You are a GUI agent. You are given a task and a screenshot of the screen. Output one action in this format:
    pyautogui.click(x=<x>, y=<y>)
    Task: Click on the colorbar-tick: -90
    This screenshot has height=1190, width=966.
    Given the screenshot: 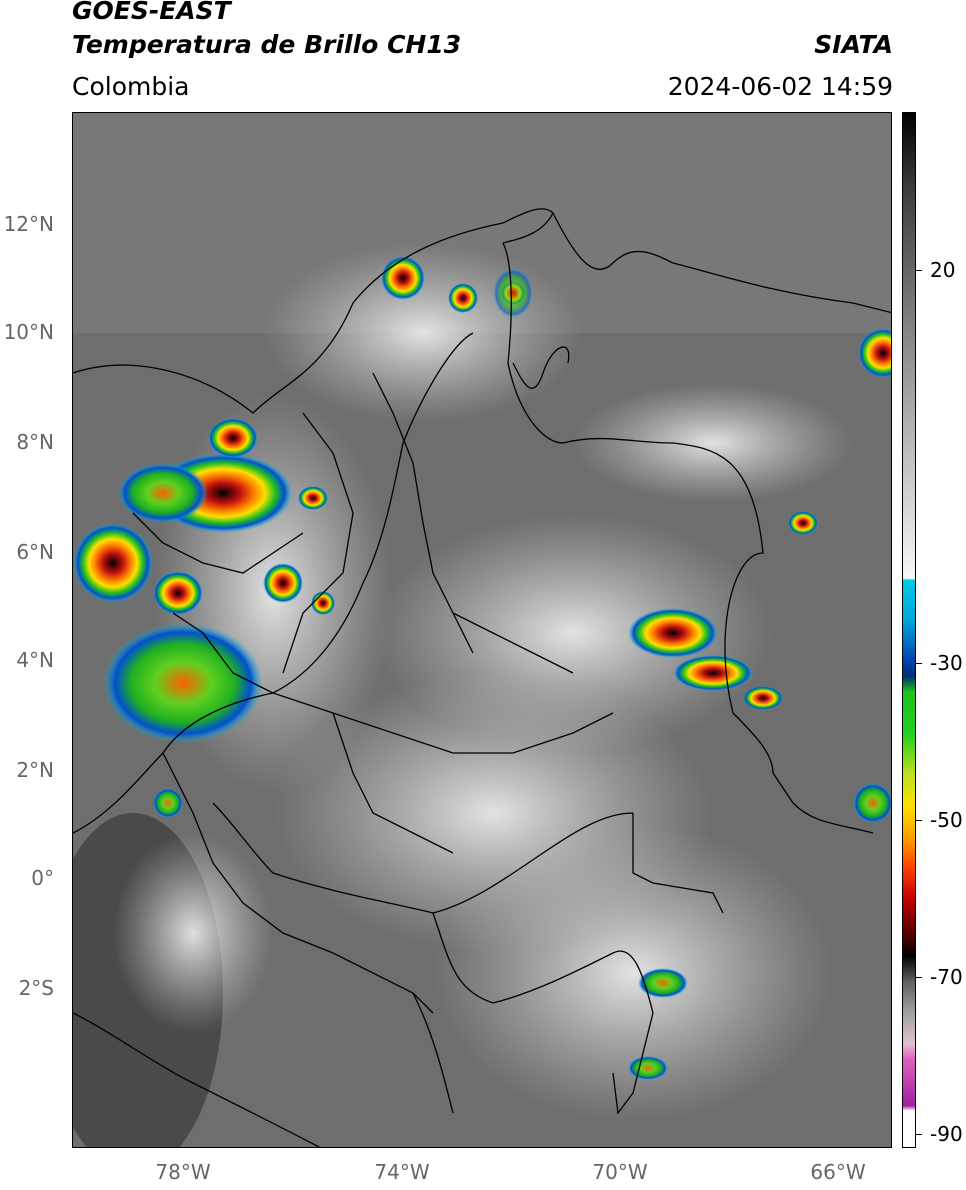 What is the action you would take?
    pyautogui.click(x=946, y=1134)
    